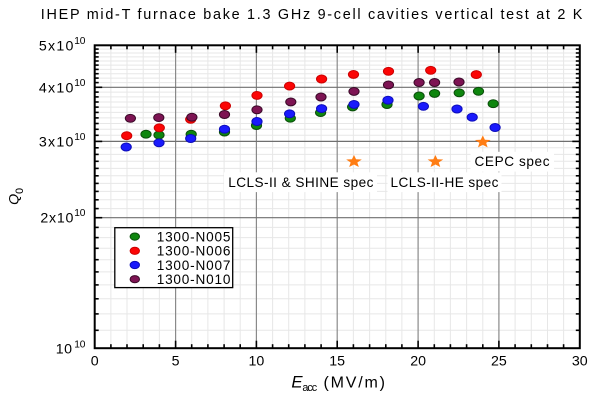  What do you see at coordinates (194, 251) in the screenshot?
I see `svg-text: 1300-N006` at bounding box center [194, 251].